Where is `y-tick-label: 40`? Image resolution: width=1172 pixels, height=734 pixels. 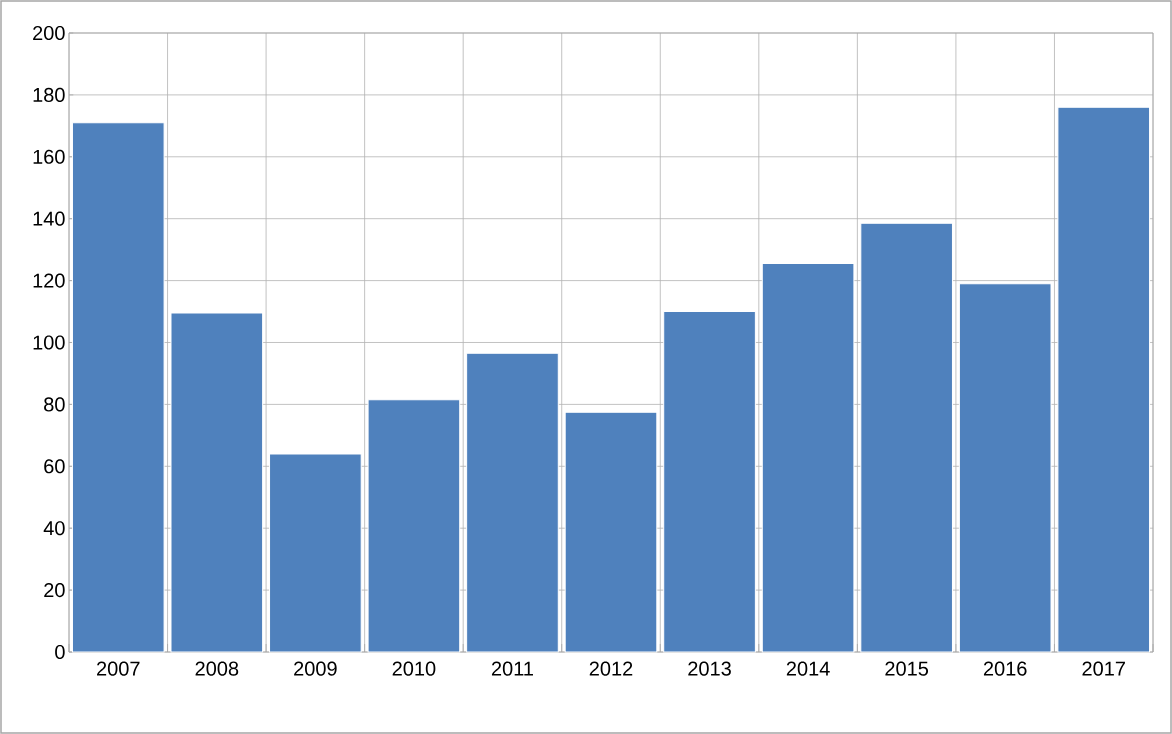 y-tick-label: 40 is located at coordinates (54, 528).